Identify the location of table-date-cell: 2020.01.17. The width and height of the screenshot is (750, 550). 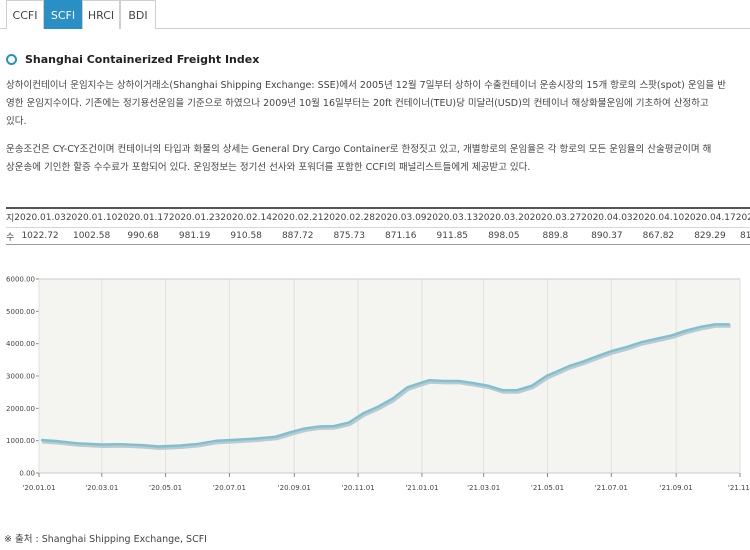
(143, 218).